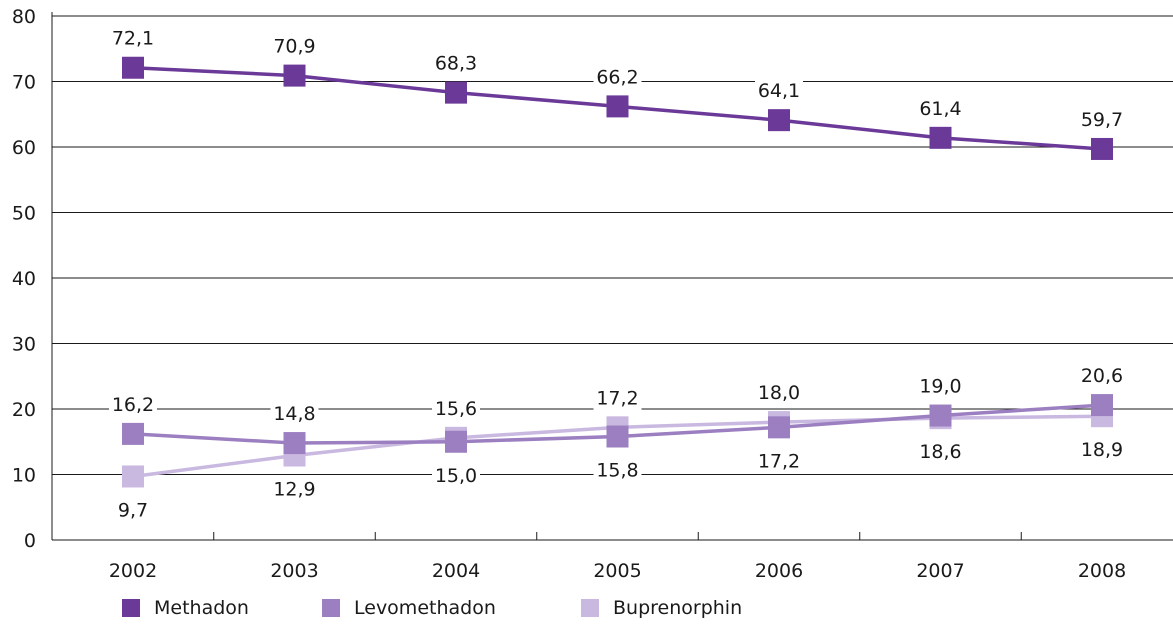 The height and width of the screenshot is (632, 1173). What do you see at coordinates (1102, 571) in the screenshot?
I see `x-tick-label: 2008` at bounding box center [1102, 571].